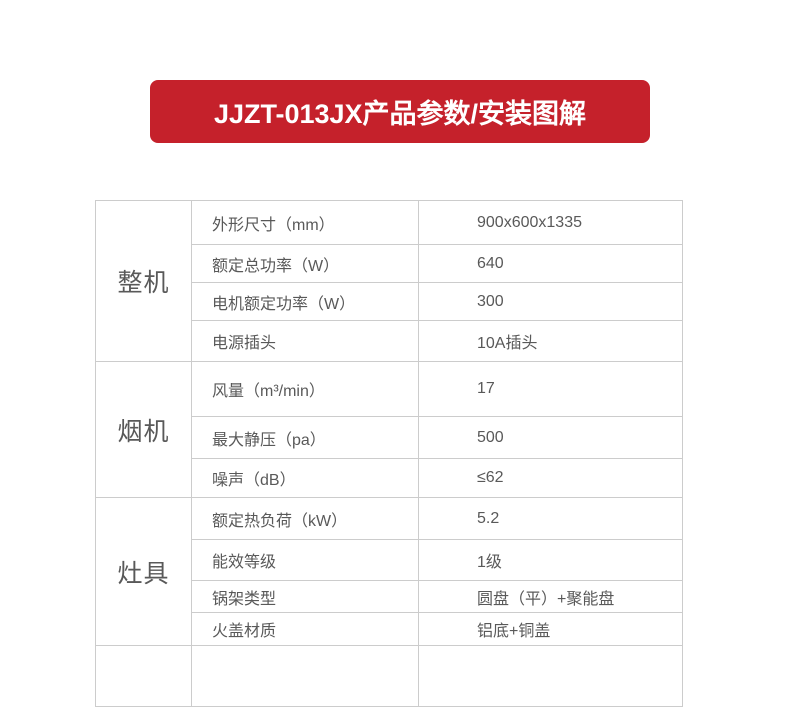 This screenshot has width=790, height=707. What do you see at coordinates (305, 518) in the screenshot?
I see `spec-label: 额定热负荷（kW）` at bounding box center [305, 518].